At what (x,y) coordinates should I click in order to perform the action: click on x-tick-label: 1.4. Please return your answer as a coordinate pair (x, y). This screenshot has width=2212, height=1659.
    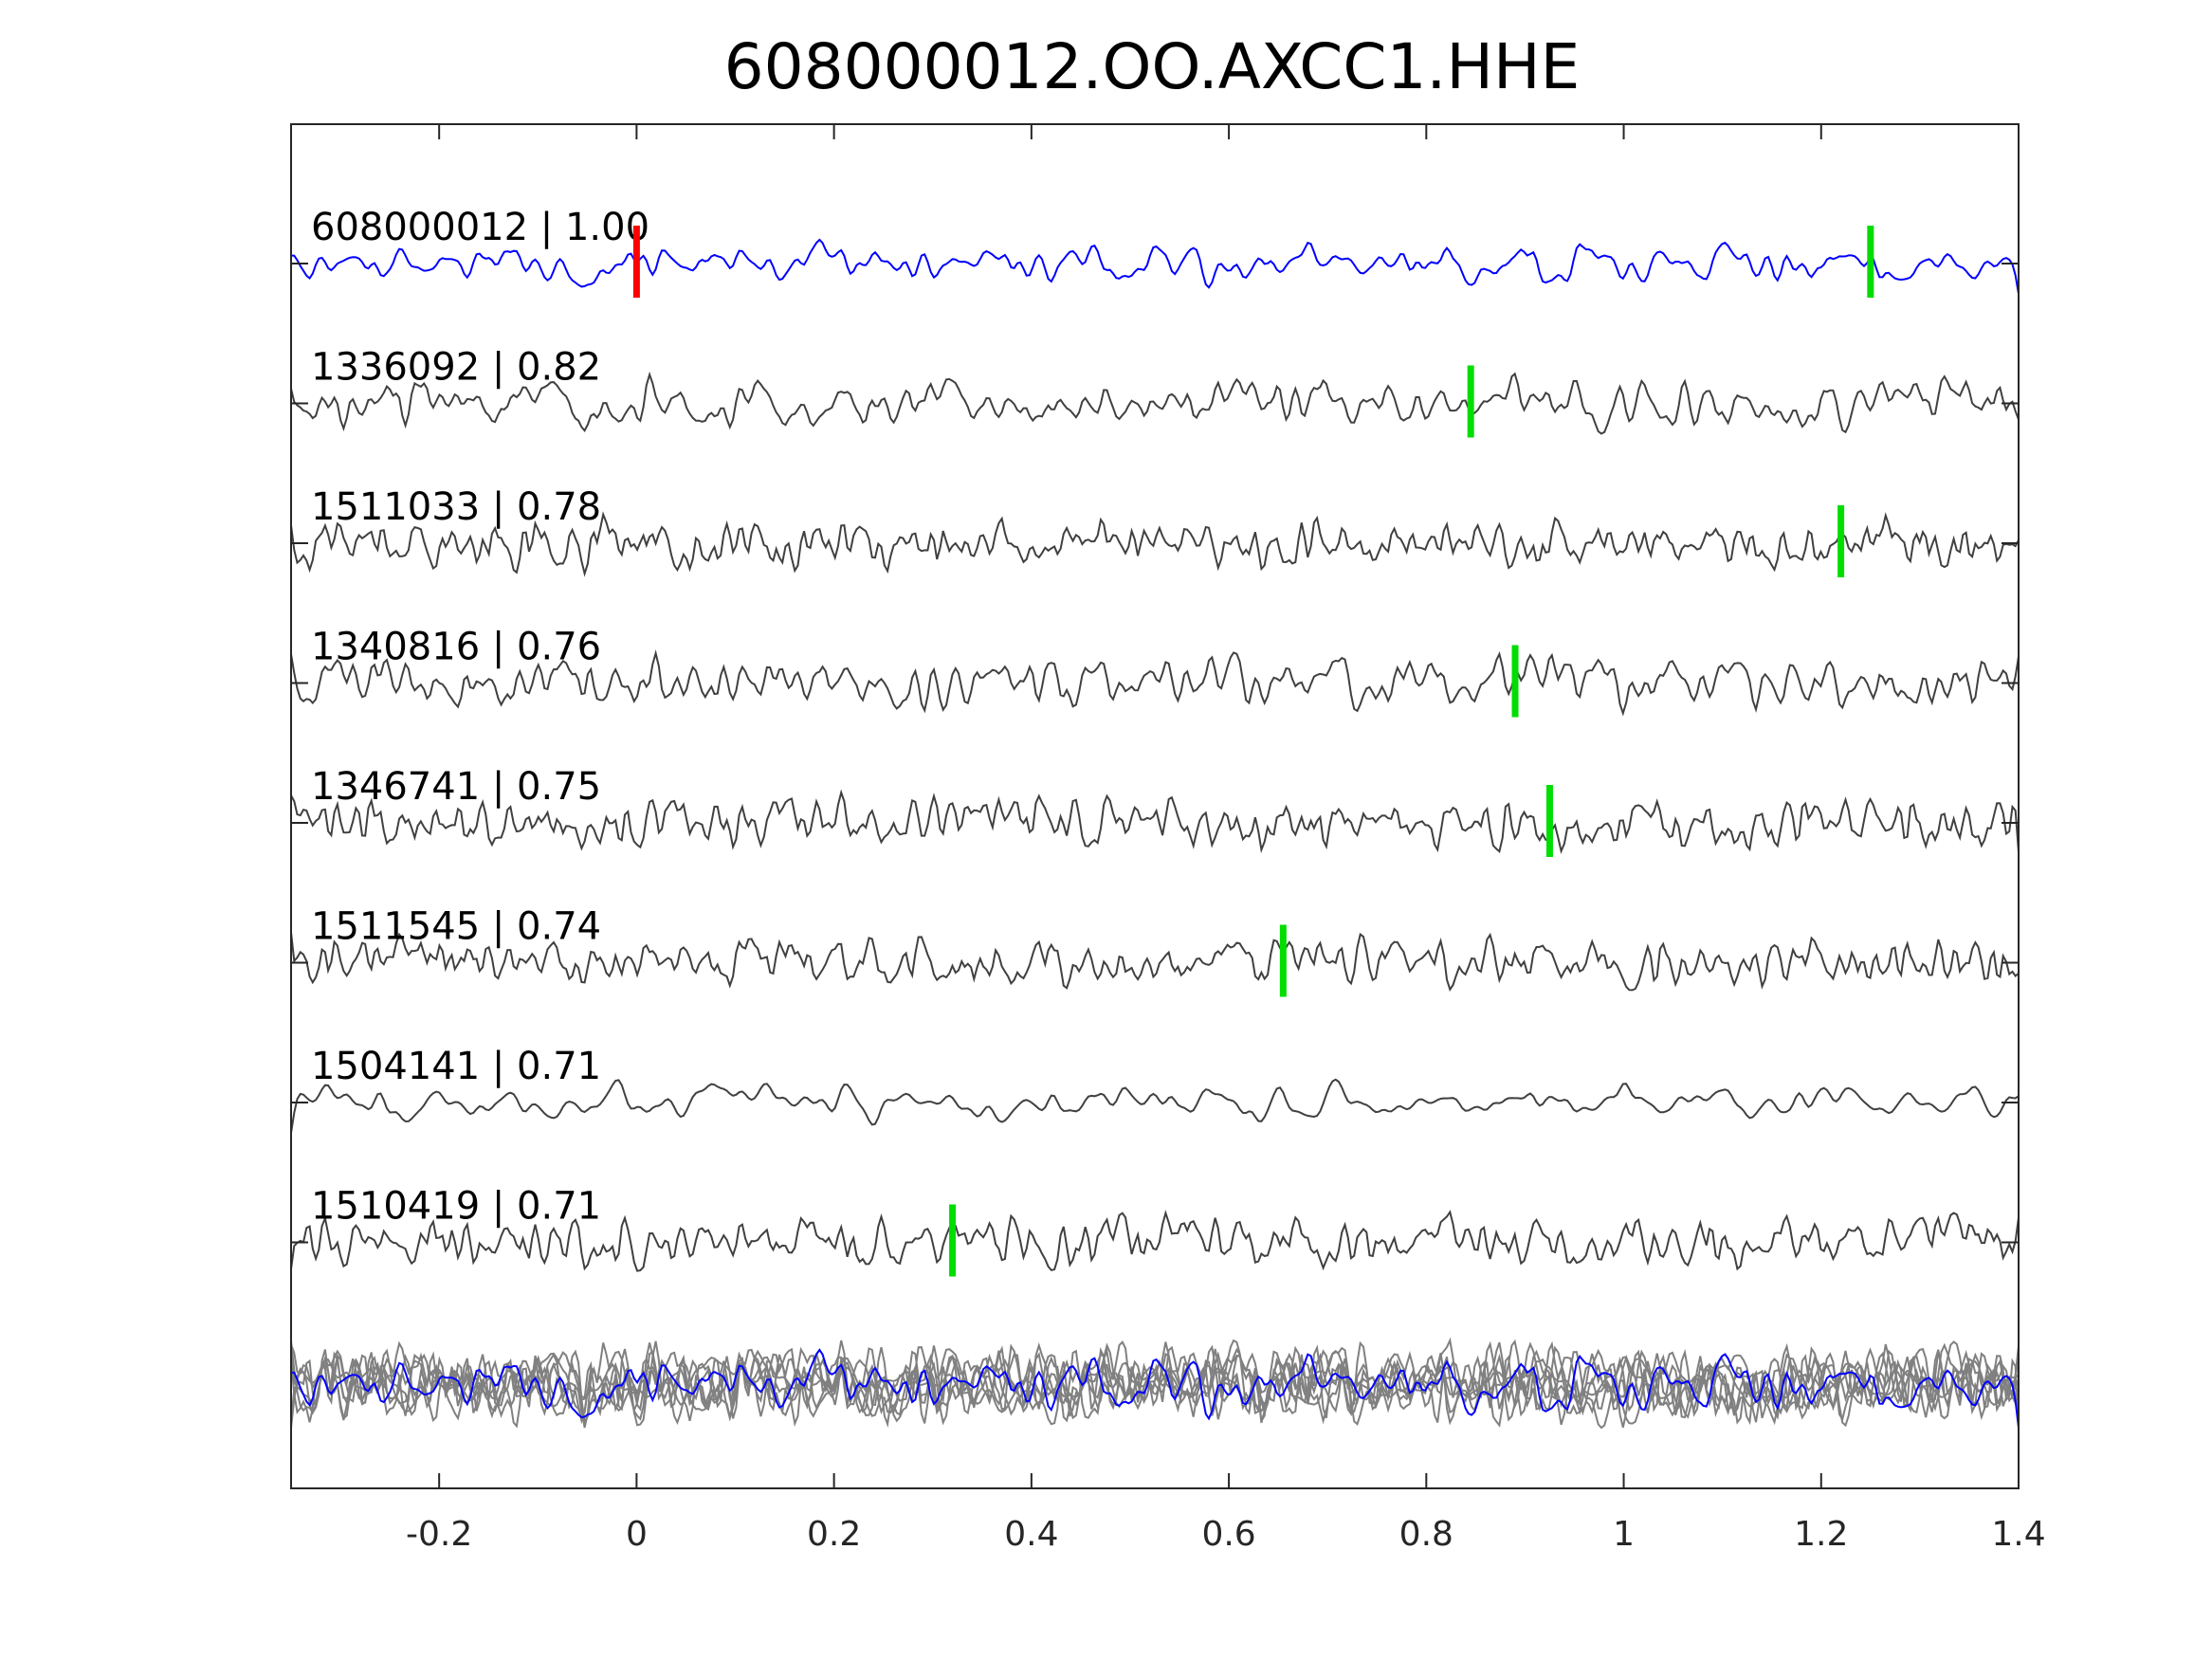
    Looking at the image, I should click on (2018, 1534).